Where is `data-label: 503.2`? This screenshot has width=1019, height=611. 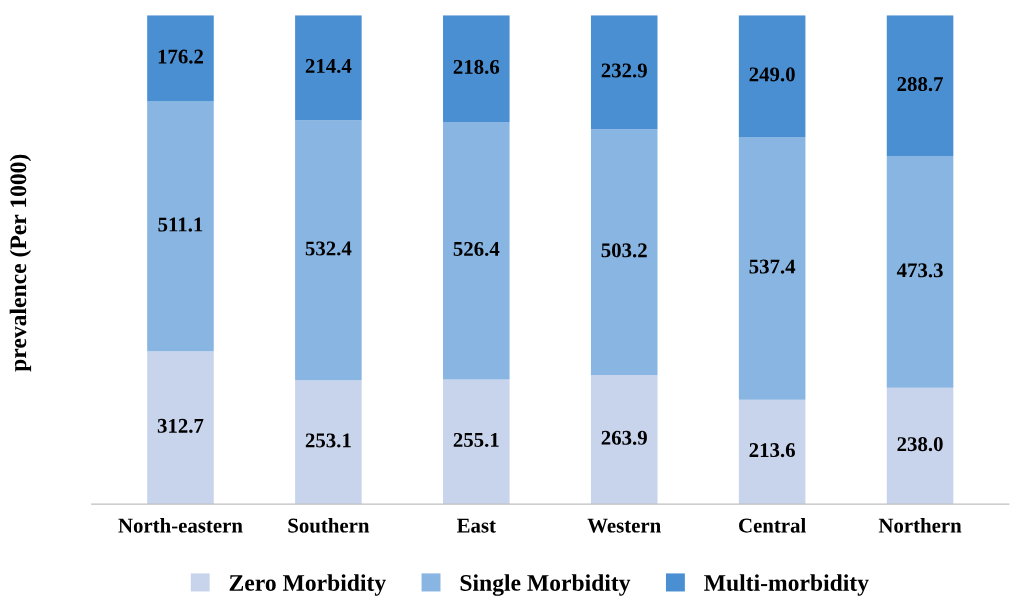
data-label: 503.2 is located at coordinates (624, 250).